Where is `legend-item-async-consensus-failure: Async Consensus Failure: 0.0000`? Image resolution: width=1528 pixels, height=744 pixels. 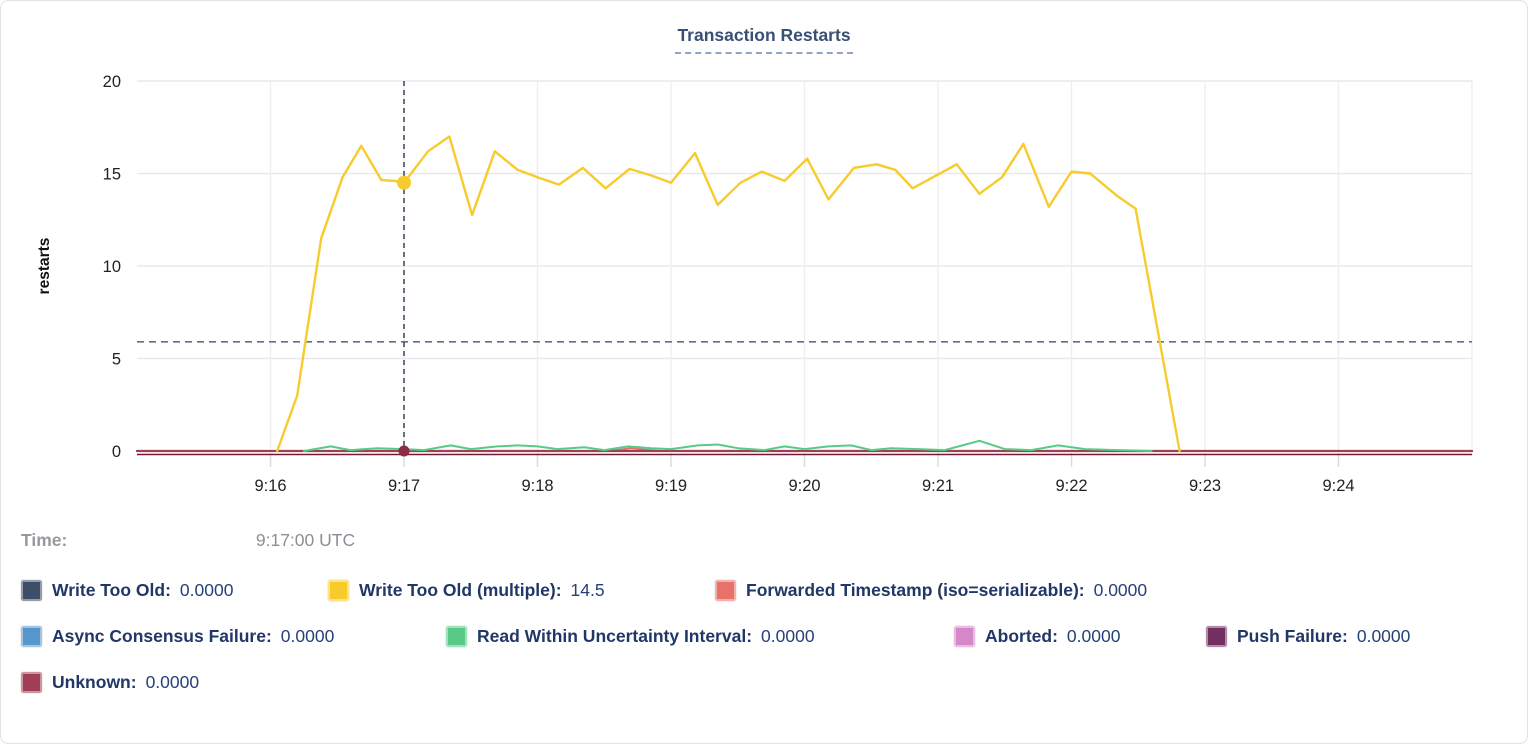
legend-item-async-consensus-failure: Async Consensus Failure: 0.0000 is located at coordinates (233, 636).